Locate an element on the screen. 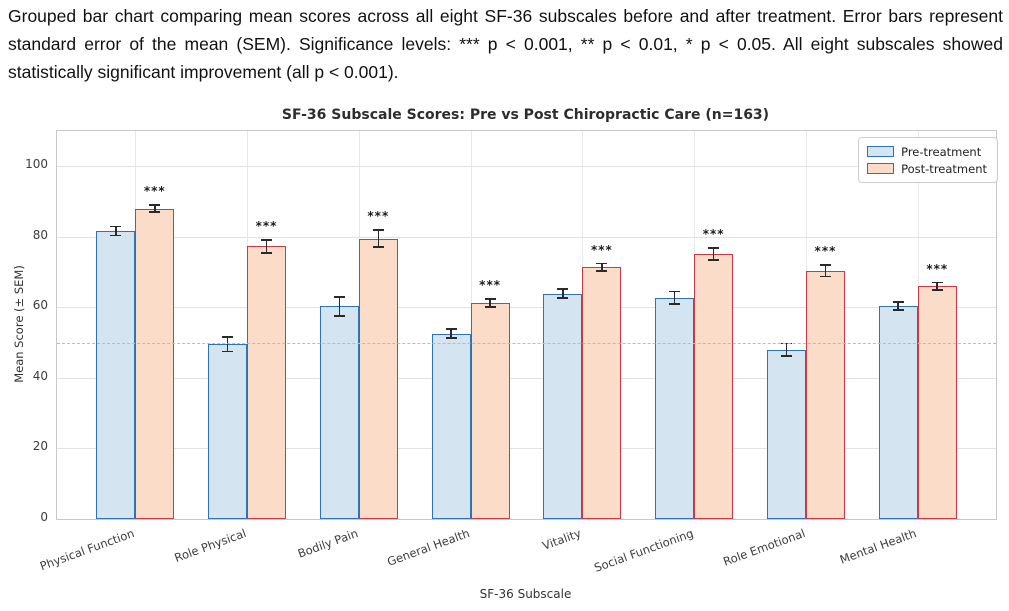 The height and width of the screenshot is (611, 1009). bar-pre-treatment-role-emotional is located at coordinates (786, 434).